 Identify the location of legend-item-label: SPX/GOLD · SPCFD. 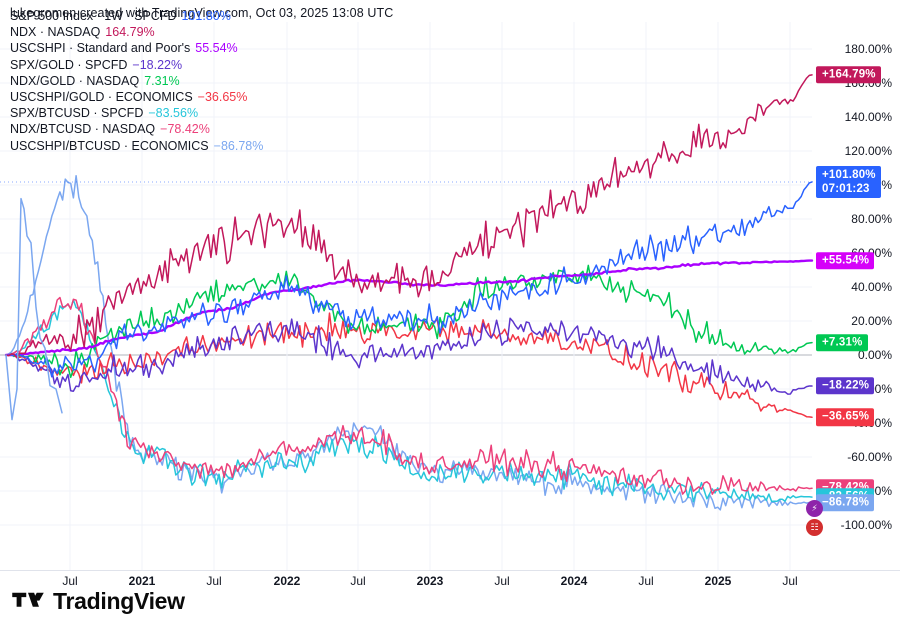
(69, 64).